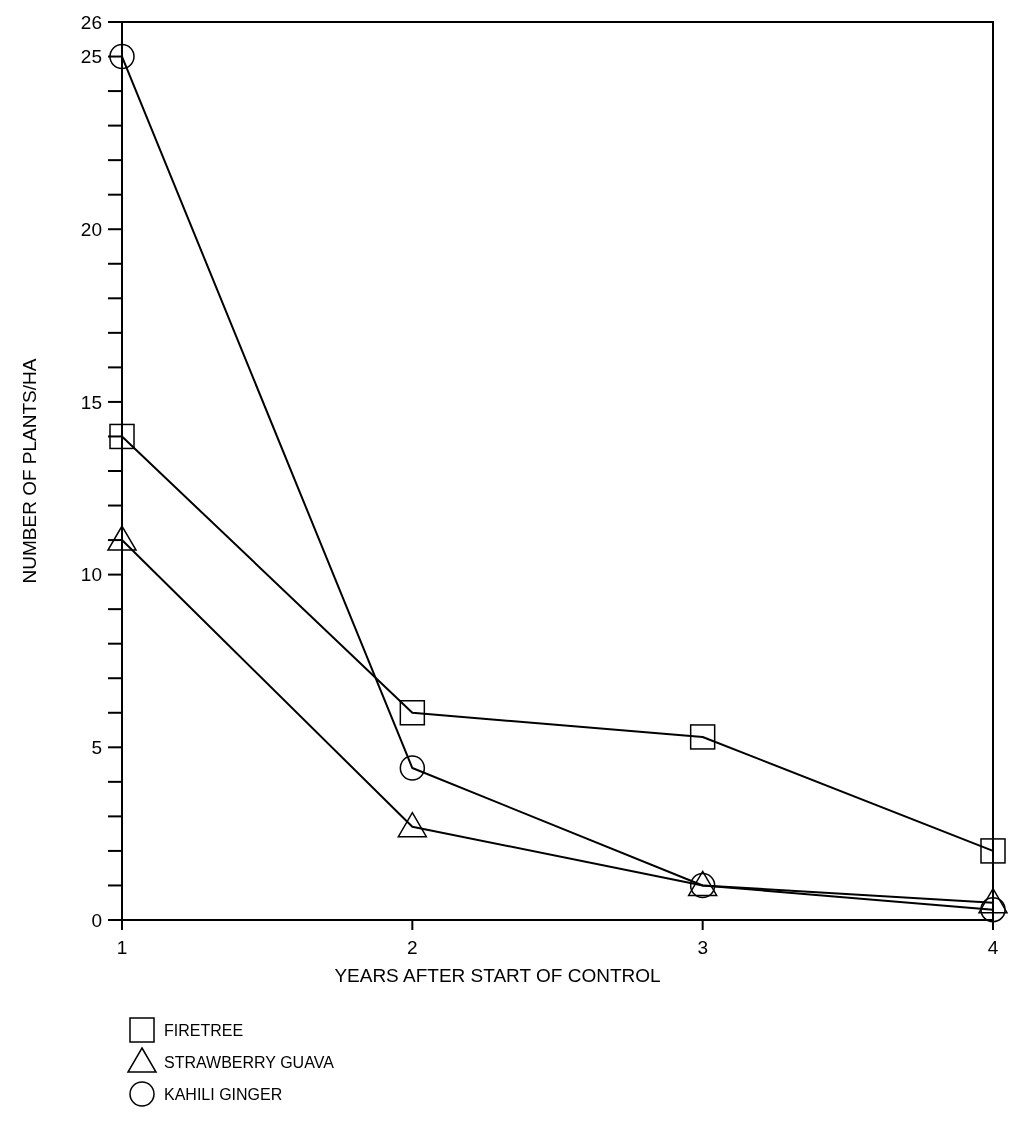  Describe the element at coordinates (91, 402) in the screenshot. I see `y-tick-label: 15` at that location.